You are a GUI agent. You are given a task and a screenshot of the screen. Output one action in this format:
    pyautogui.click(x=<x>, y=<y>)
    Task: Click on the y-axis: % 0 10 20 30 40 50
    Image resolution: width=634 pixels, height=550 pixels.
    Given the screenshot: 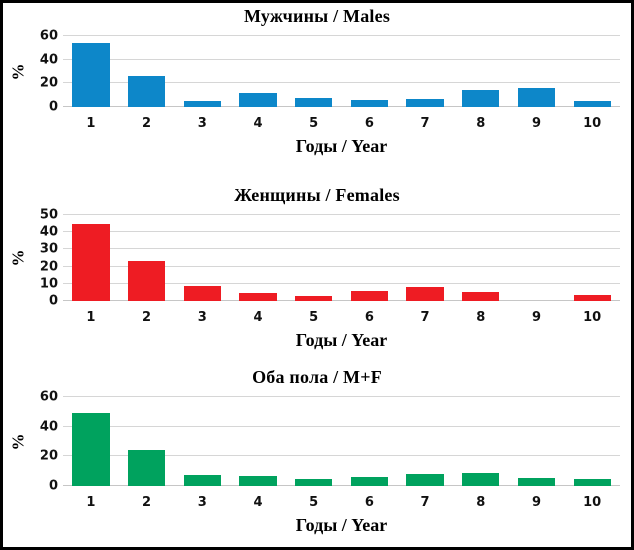 What is the action you would take?
    pyautogui.click(x=33, y=258)
    